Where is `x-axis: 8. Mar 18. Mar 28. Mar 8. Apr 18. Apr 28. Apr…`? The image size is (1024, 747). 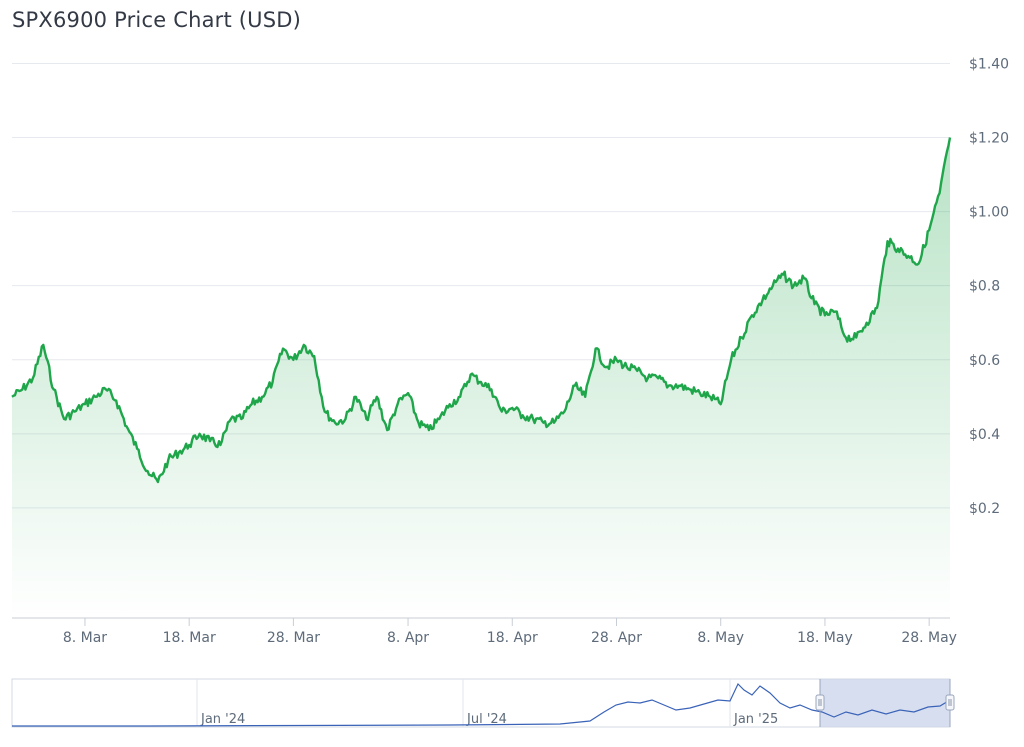
x-axis: 8. Mar 18. Mar 28. Mar 8. Apr 18. Apr 28. Apr… is located at coordinates (484, 631).